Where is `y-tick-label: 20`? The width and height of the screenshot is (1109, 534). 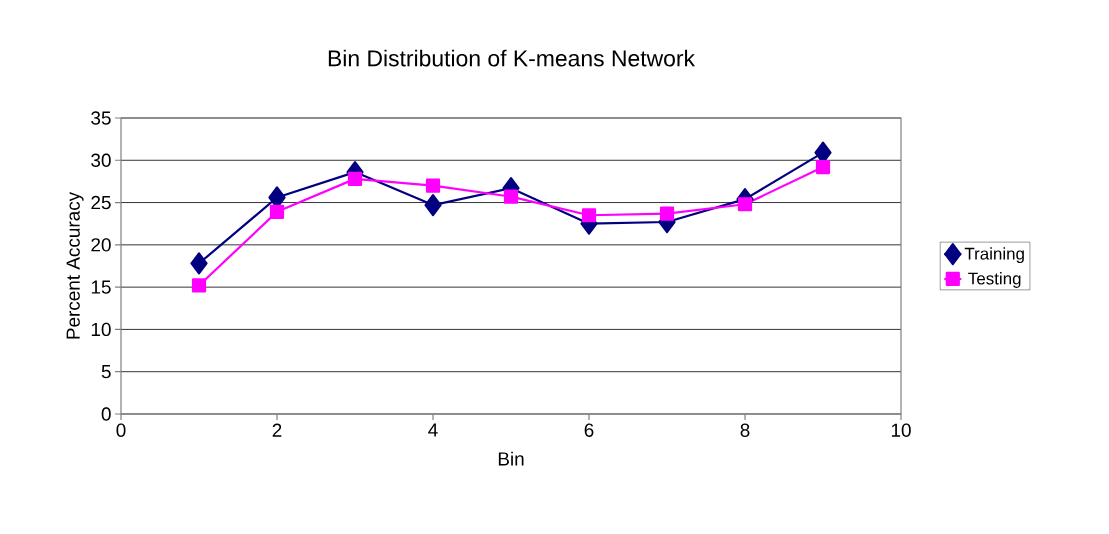
y-tick-label: 20 is located at coordinates (101, 245).